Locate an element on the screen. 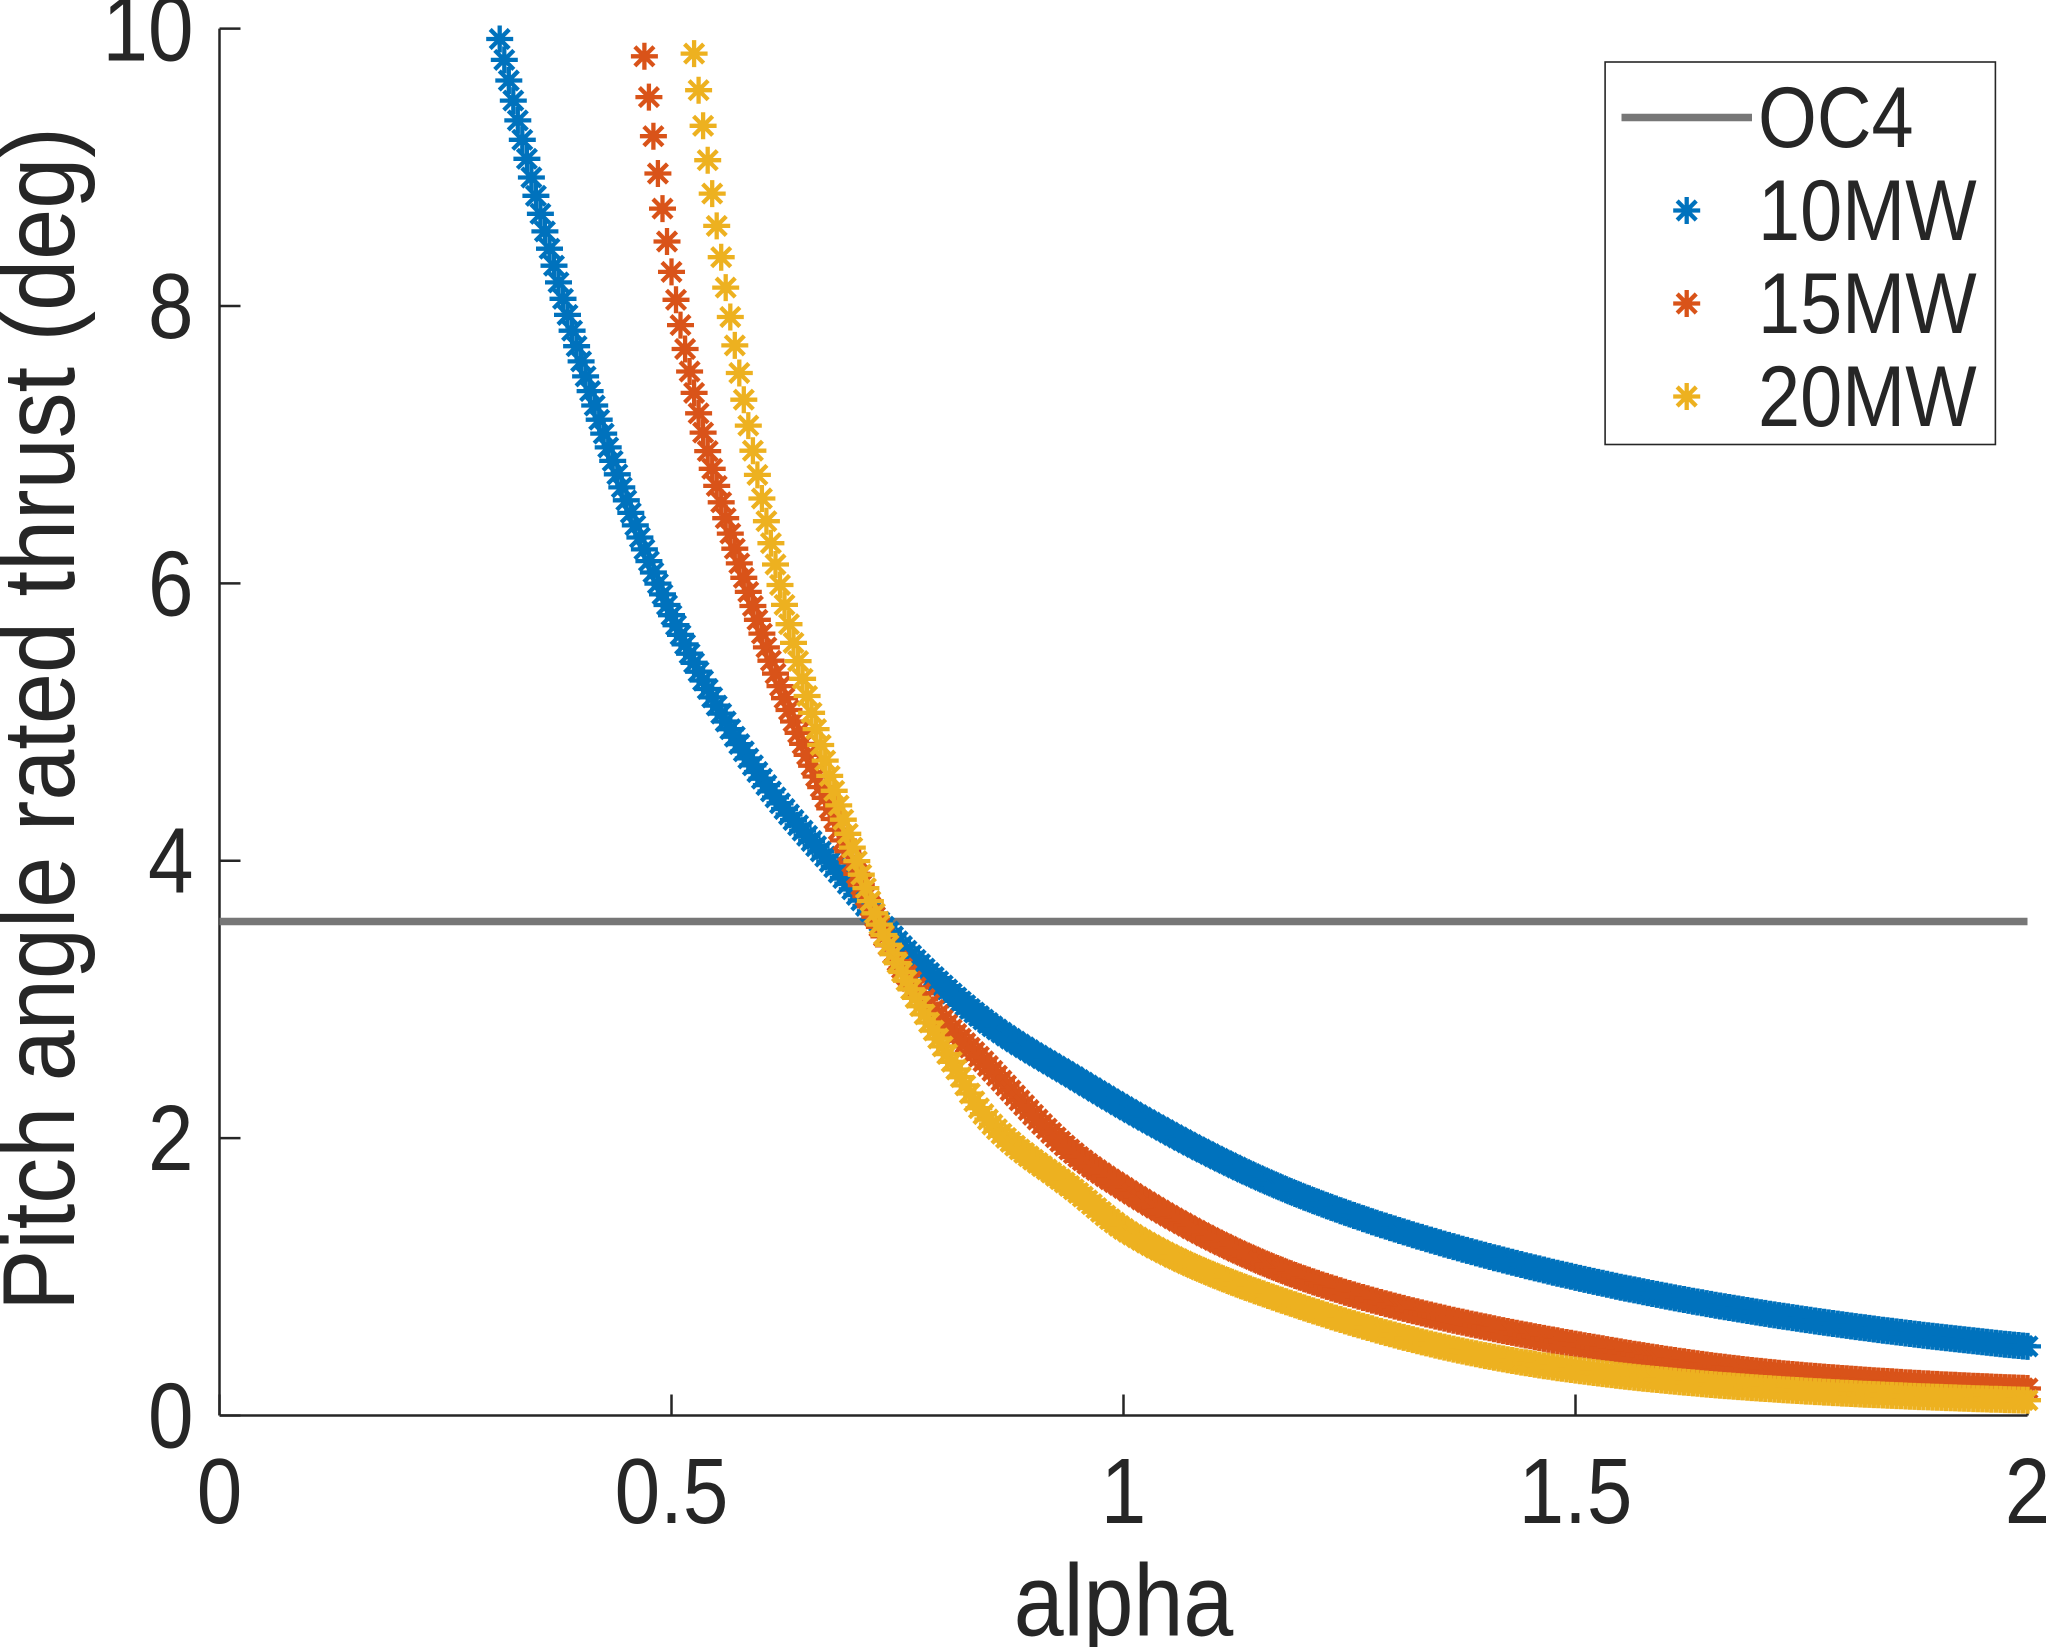  svg-text: 20MW is located at coordinates (1867, 398).